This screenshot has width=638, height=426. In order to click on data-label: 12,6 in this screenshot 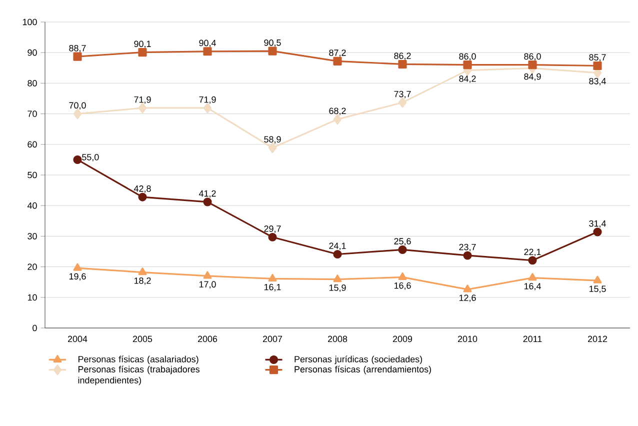, I will do `click(467, 298)`.